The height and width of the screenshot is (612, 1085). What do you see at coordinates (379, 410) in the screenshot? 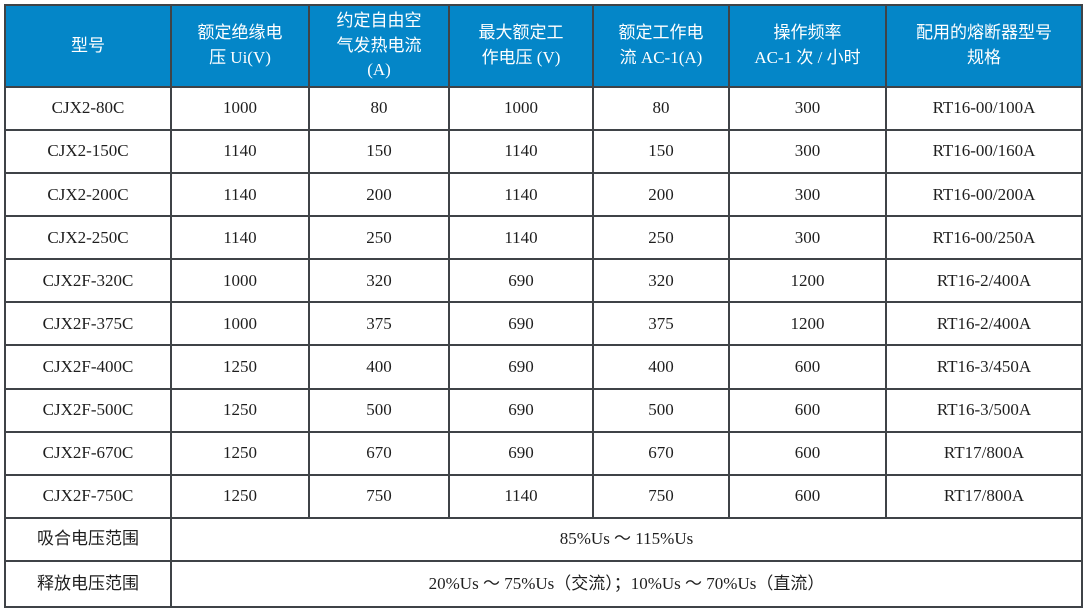
I see `cell-thermal-current: 500` at bounding box center [379, 410].